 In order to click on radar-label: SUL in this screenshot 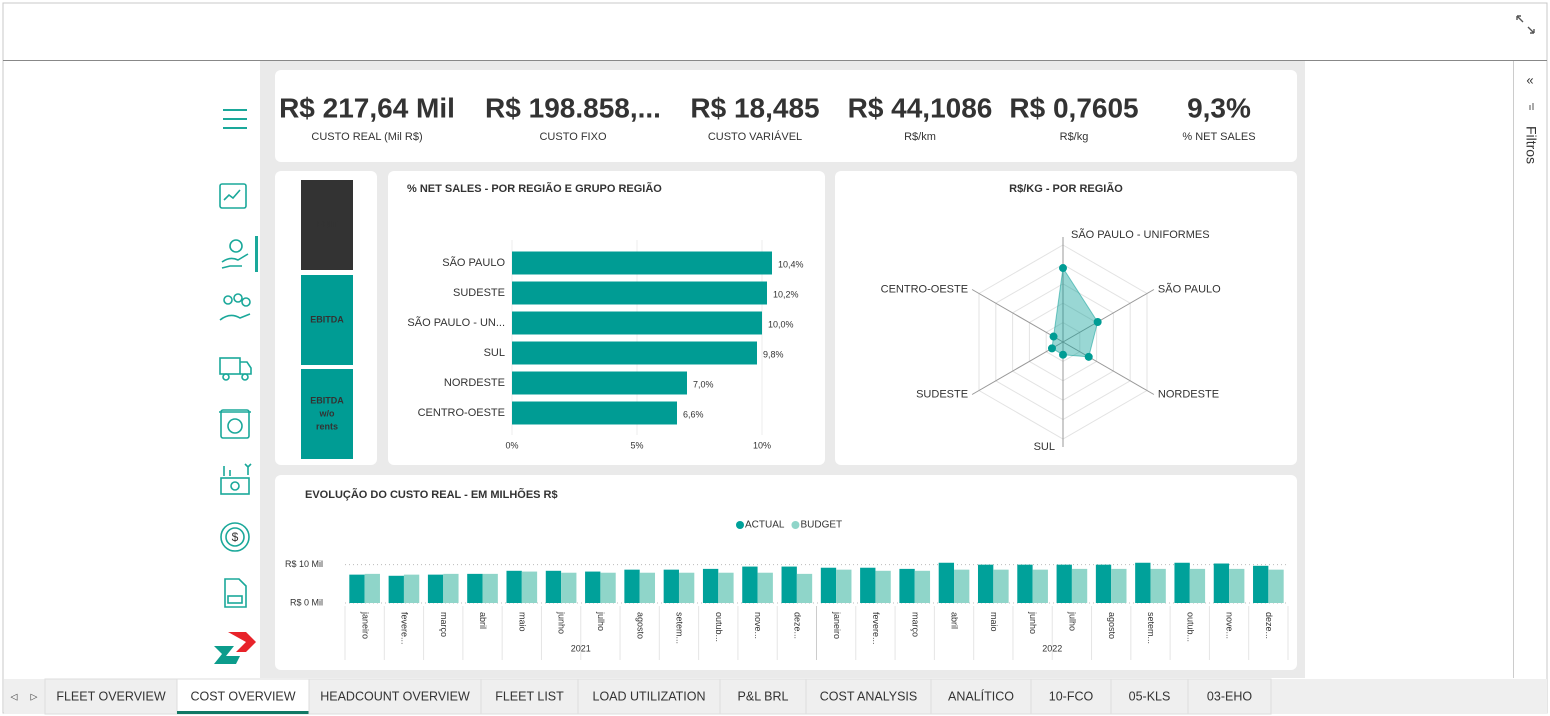, I will do `click(1044, 447)`.